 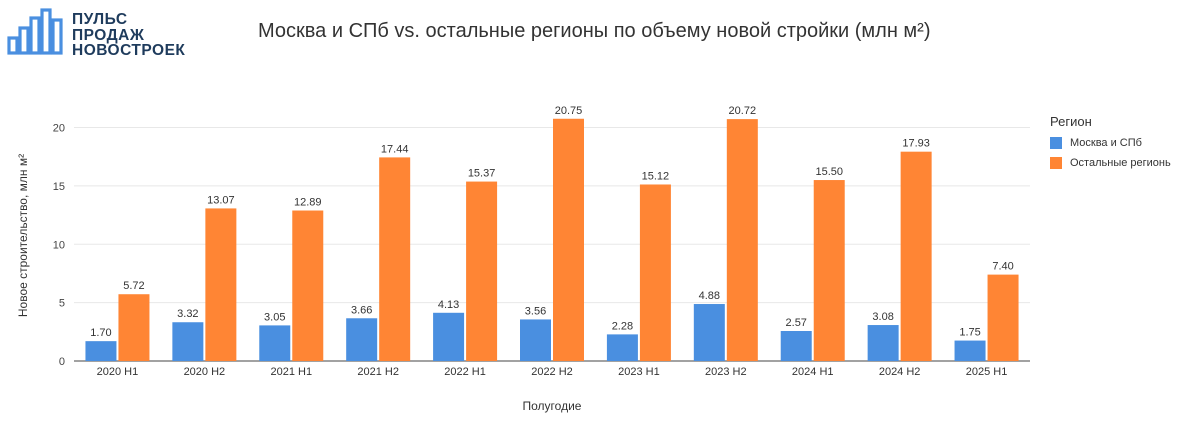 I want to click on x-axis-title: Полугодие, so click(x=552, y=406).